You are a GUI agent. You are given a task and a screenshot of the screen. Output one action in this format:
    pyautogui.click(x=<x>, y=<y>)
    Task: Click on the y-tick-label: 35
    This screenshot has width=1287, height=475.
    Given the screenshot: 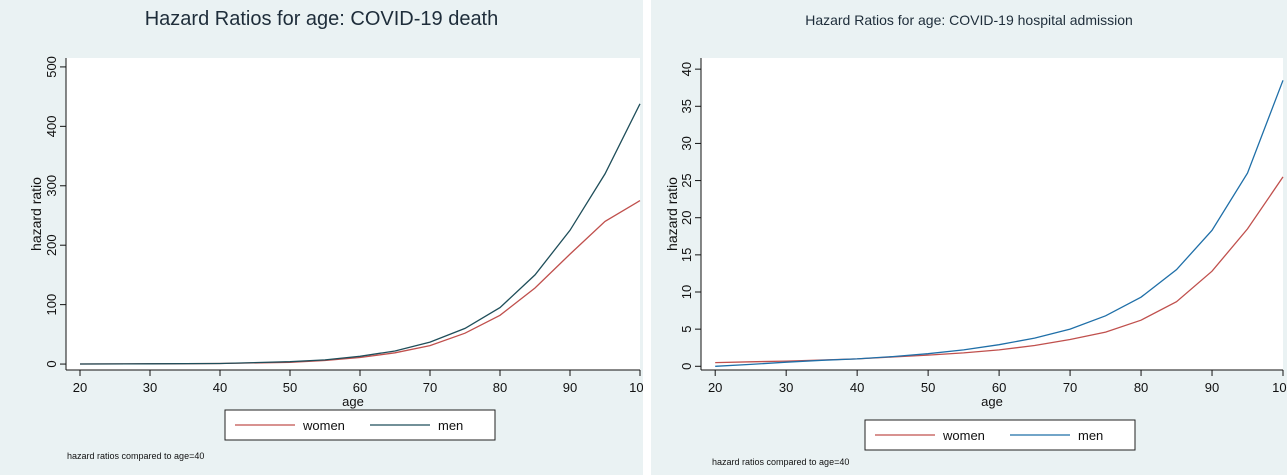 What is the action you would take?
    pyautogui.click(x=686, y=106)
    